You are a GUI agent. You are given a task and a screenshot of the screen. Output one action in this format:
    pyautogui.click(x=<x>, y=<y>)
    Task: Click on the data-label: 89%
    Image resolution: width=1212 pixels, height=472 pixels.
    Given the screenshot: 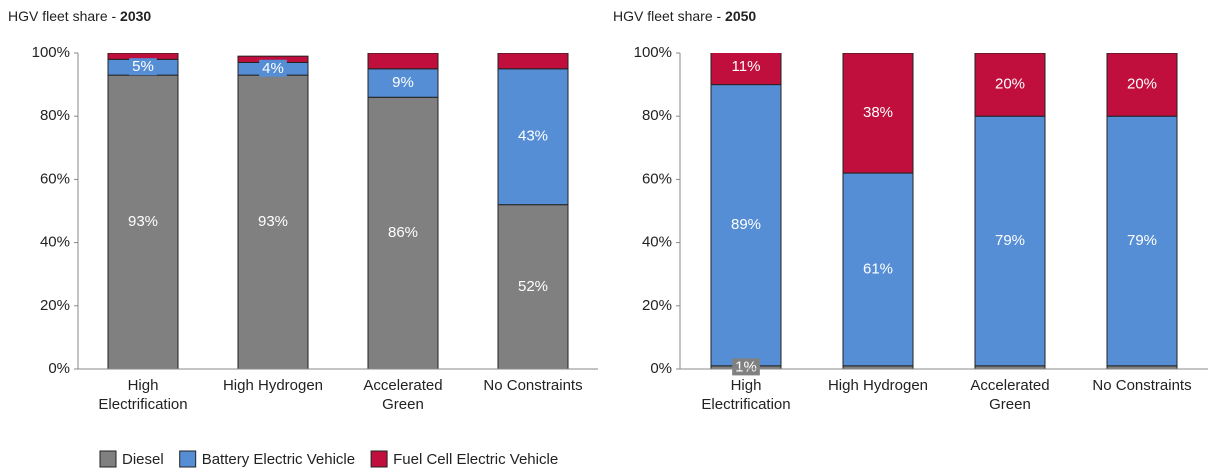 What is the action you would take?
    pyautogui.click(x=746, y=224)
    